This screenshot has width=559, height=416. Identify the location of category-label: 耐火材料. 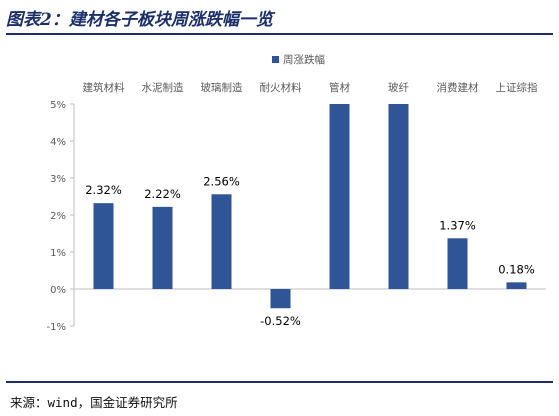
(281, 87).